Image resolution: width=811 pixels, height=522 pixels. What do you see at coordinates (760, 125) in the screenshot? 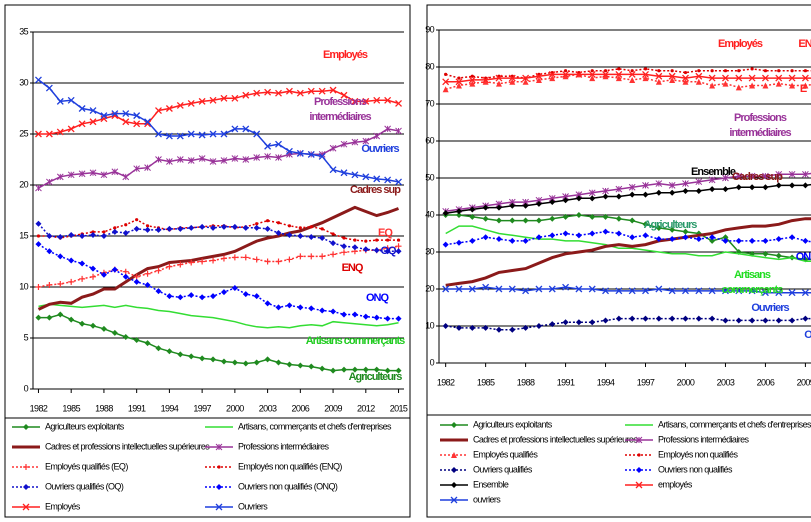
I see `annotation: Professions intermédiaires` at bounding box center [760, 125].